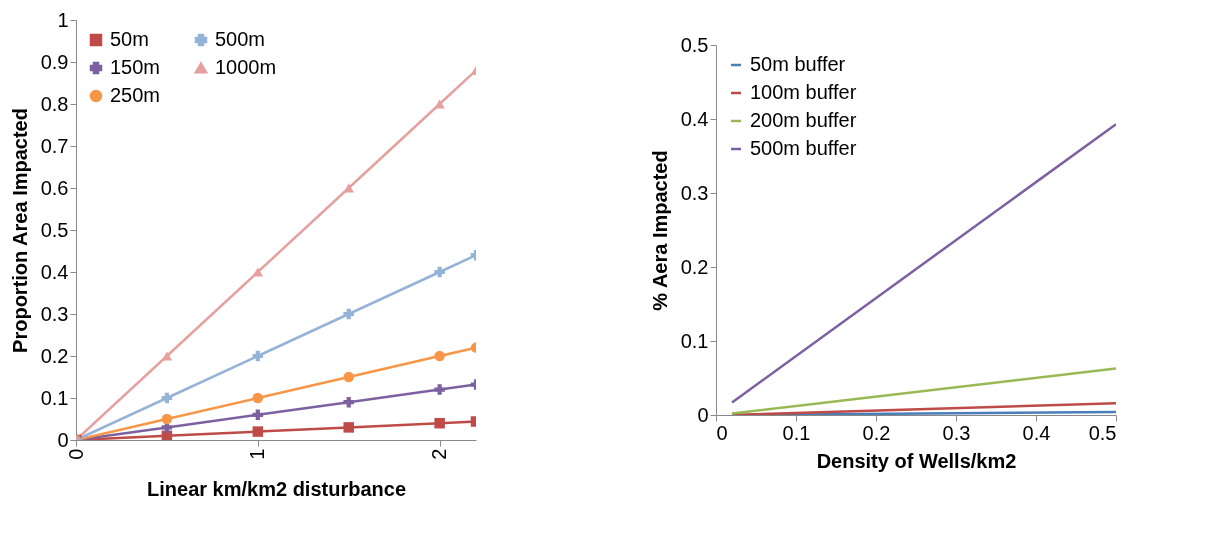  What do you see at coordinates (54, 61) in the screenshot?
I see `y-tick-label: 0.9` at bounding box center [54, 61].